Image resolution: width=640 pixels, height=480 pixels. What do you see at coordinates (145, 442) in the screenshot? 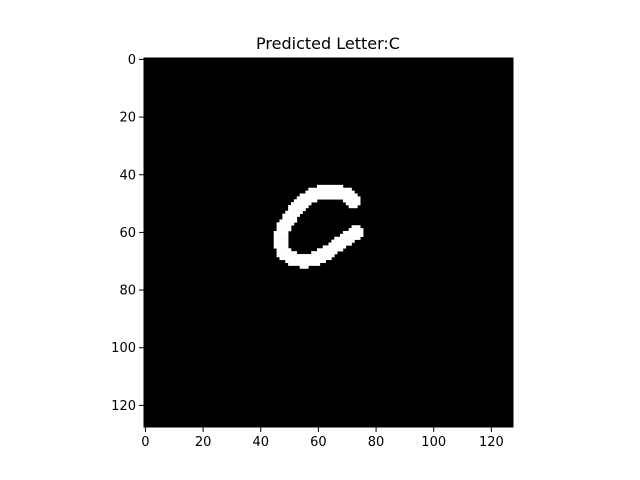
I see `x-tick-label: 0` at bounding box center [145, 442].